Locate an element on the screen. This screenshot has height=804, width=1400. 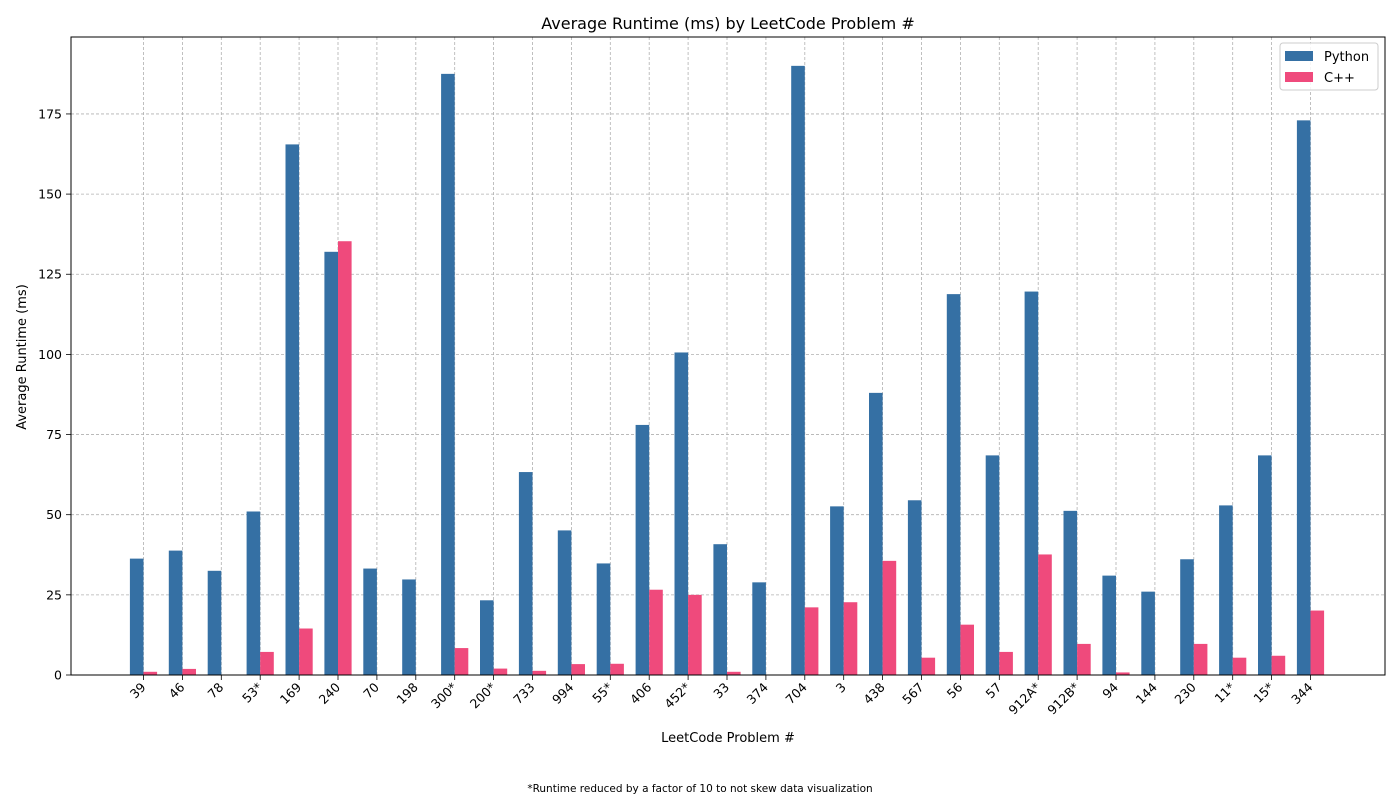
y-tick-label: 125 is located at coordinates (50, 274).